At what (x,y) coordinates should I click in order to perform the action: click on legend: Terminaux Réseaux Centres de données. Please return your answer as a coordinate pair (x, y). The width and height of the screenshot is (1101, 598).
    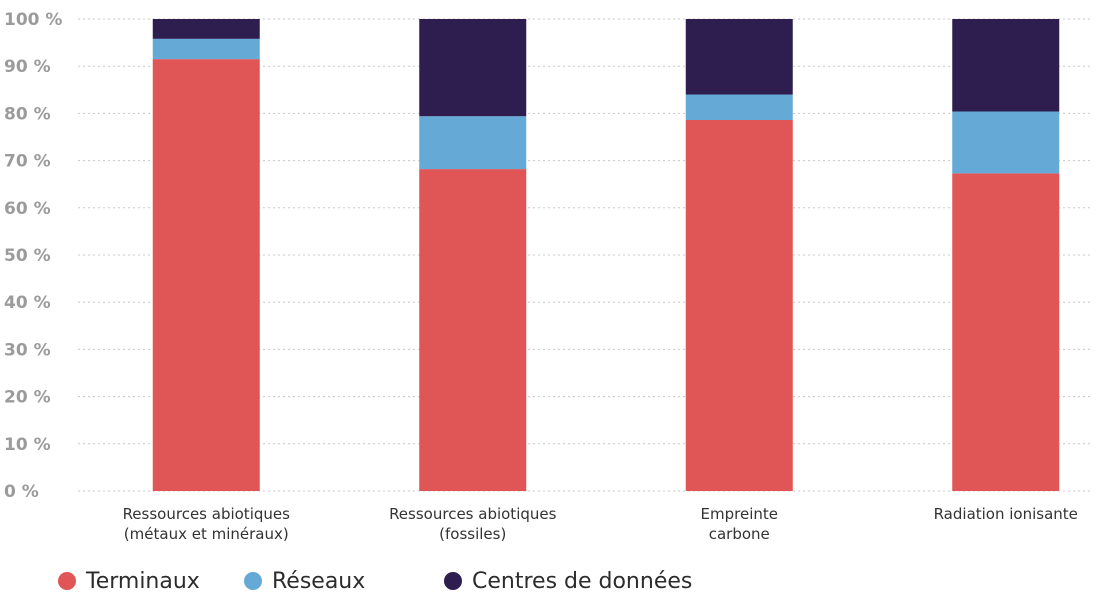
    Looking at the image, I should click on (375, 581).